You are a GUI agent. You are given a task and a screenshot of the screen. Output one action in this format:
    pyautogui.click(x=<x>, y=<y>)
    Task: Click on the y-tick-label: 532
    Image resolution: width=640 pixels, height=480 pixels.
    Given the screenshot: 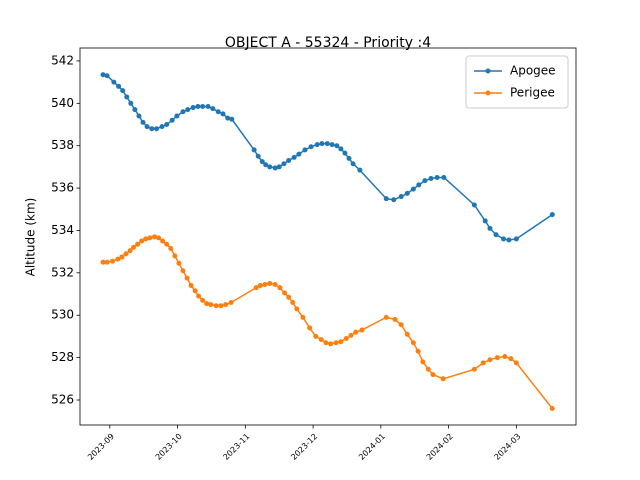 What is the action you would take?
    pyautogui.click(x=62, y=272)
    